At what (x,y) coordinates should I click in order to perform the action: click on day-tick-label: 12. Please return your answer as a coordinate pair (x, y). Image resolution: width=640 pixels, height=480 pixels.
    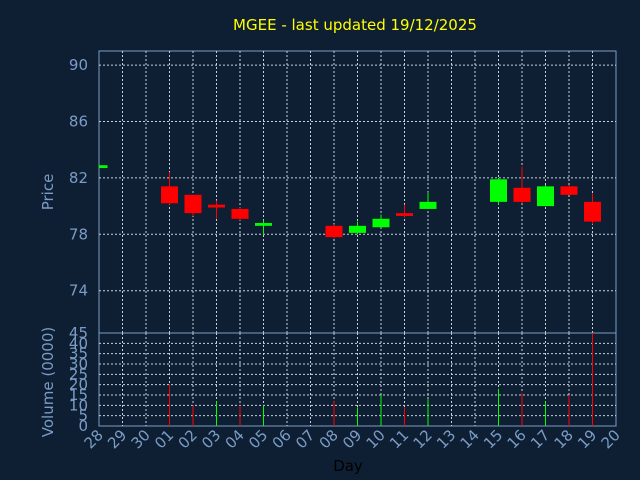
    Looking at the image, I should click on (423, 439).